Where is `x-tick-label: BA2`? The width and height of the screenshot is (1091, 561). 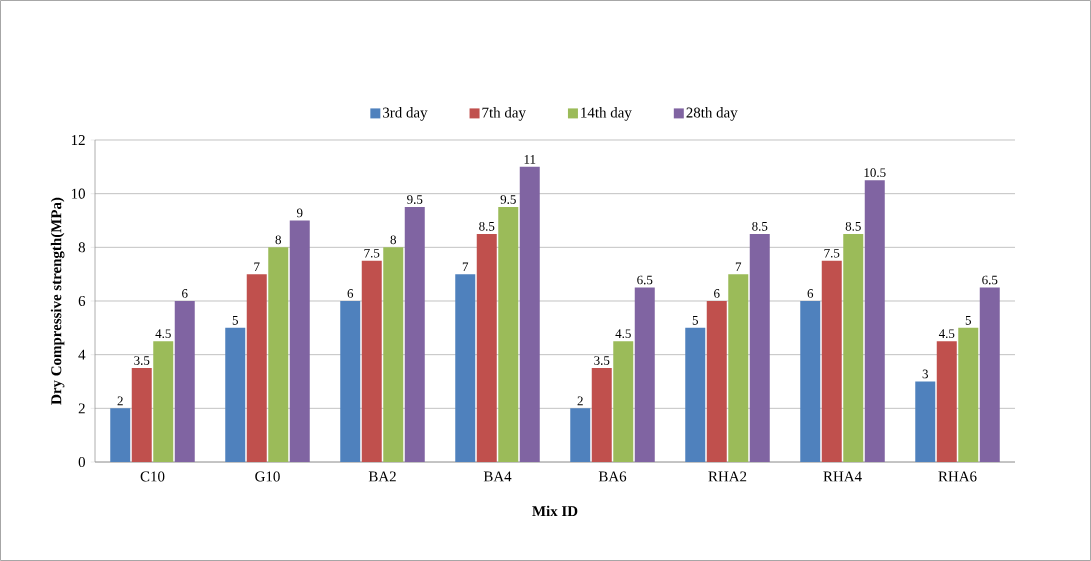
x-tick-label: BA2 is located at coordinates (382, 476).